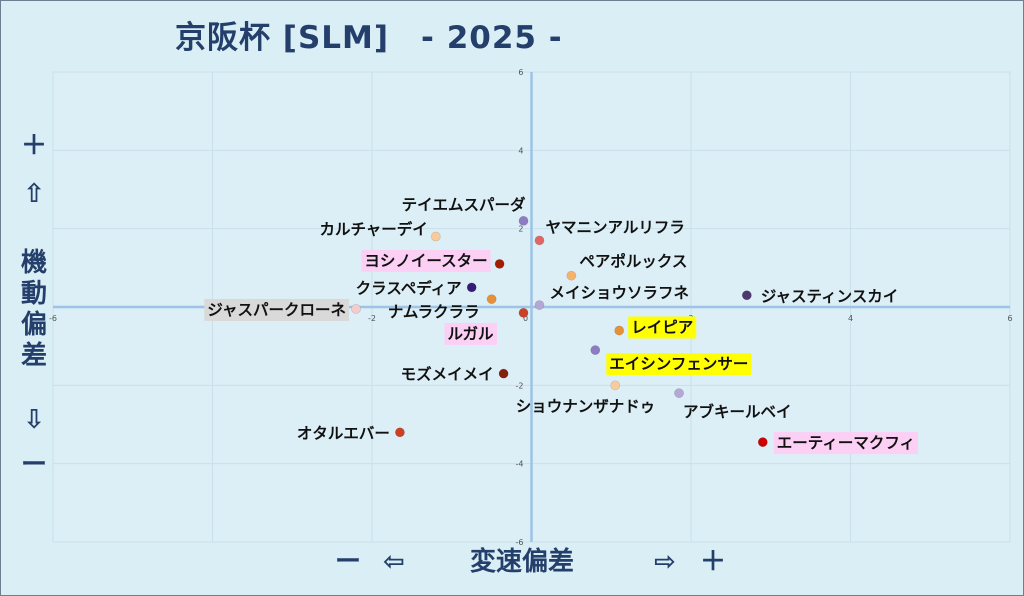 This screenshot has height=596, width=1024. What do you see at coordinates (633, 261) in the screenshot?
I see `point-label: ペアポルックス` at bounding box center [633, 261].